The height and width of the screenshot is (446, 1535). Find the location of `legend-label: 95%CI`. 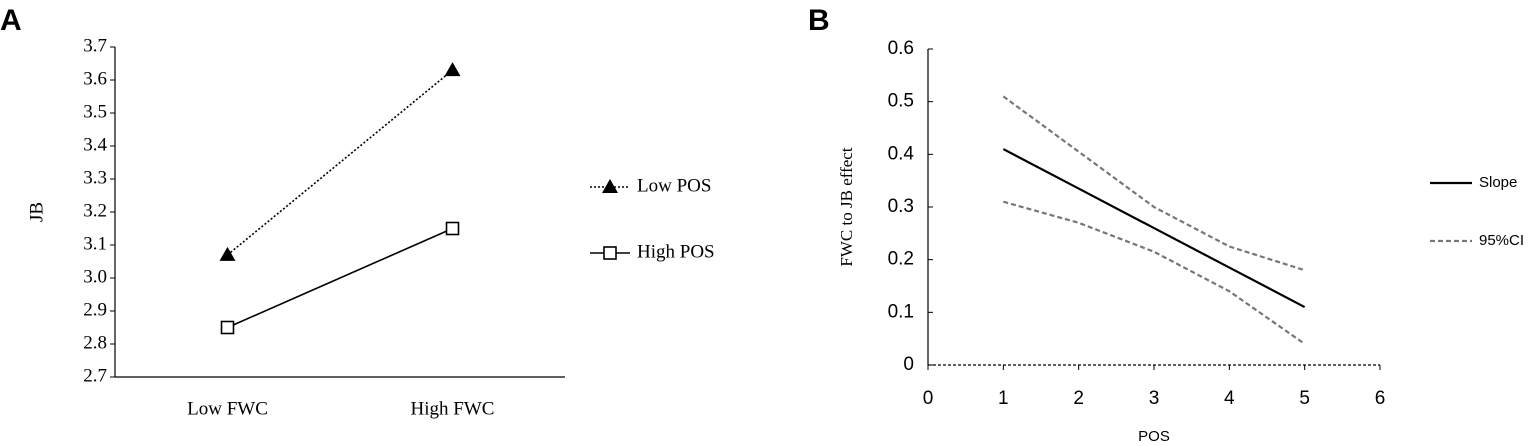

legend-label: 95%CI is located at coordinates (1501, 240).